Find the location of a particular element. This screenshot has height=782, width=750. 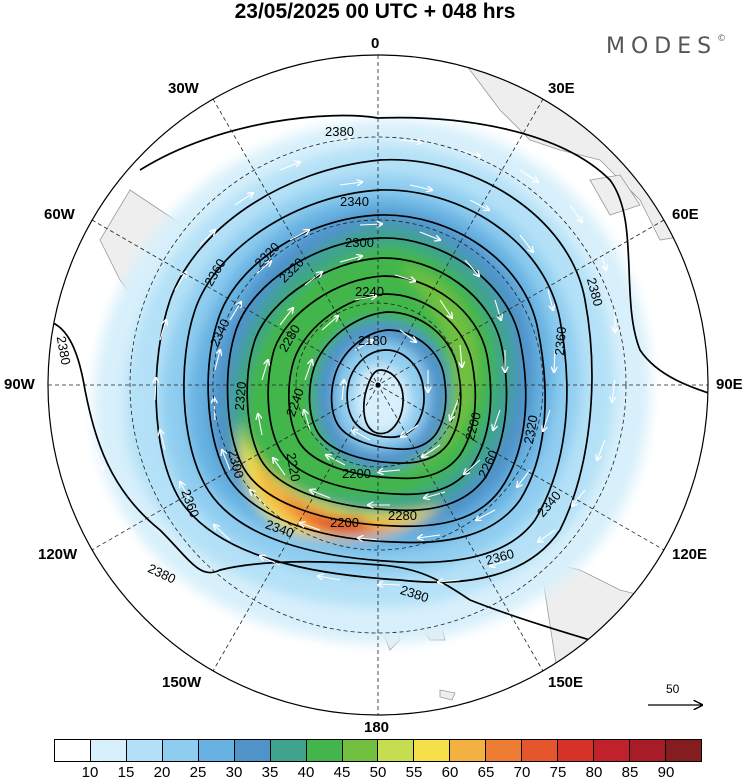

colorbar-label: 75 is located at coordinates (558, 772).